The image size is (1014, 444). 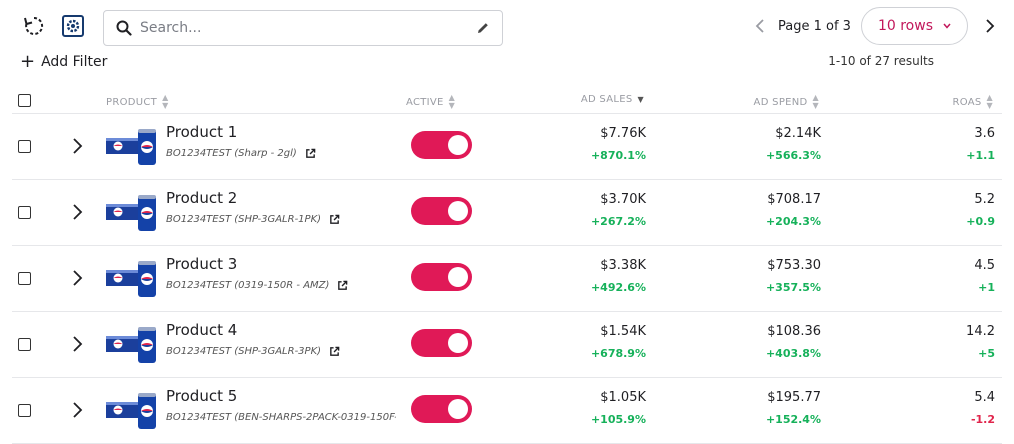 I want to click on ad-spend-change: +152.4%, so click(x=793, y=419).